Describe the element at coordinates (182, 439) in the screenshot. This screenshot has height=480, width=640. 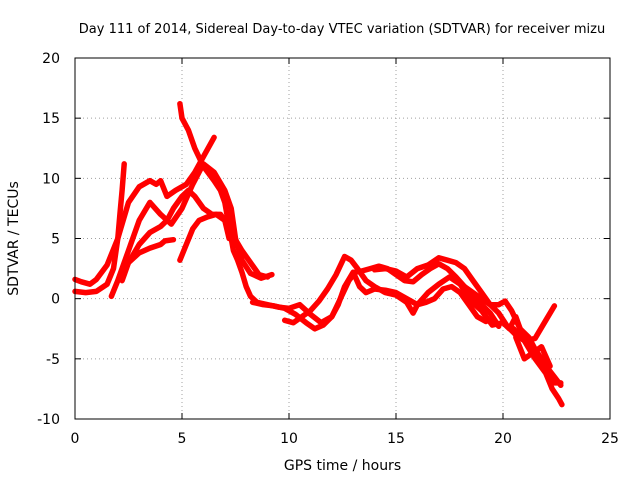
I see `x-tick-label: 5` at that location.